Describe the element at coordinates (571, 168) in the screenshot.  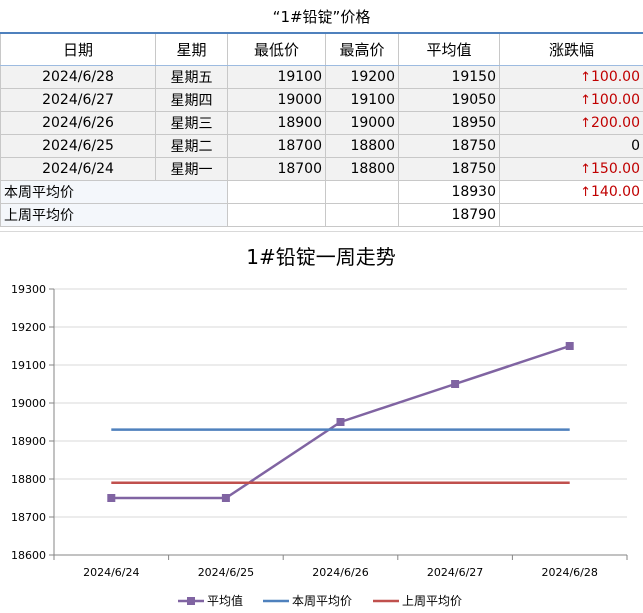
I see `cell-change: ↑150.00` at that location.